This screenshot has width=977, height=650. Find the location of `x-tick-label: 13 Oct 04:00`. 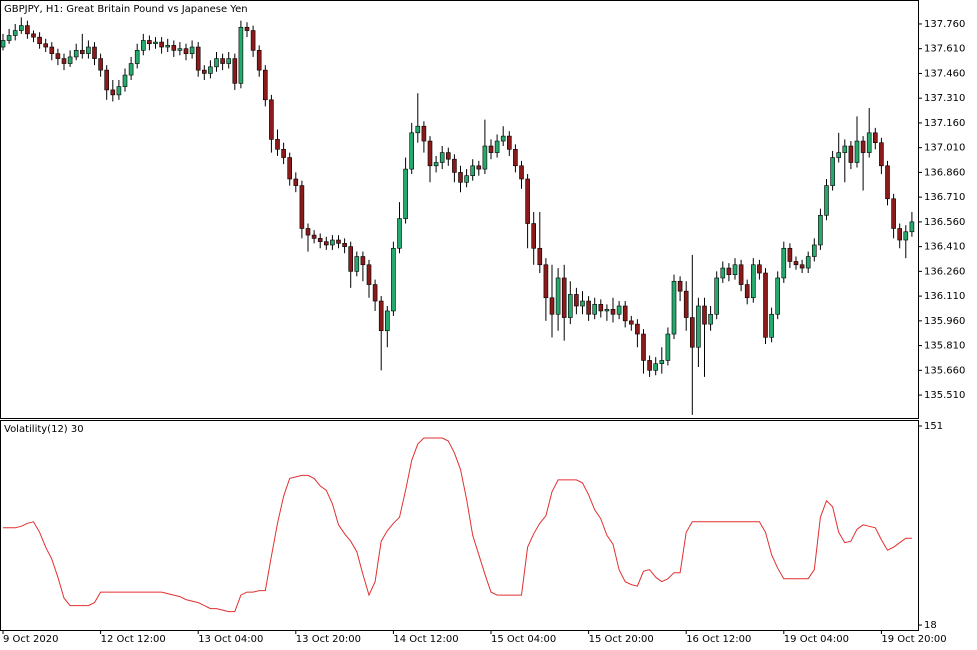

x-tick-label: 13 Oct 04:00 is located at coordinates (230, 639).